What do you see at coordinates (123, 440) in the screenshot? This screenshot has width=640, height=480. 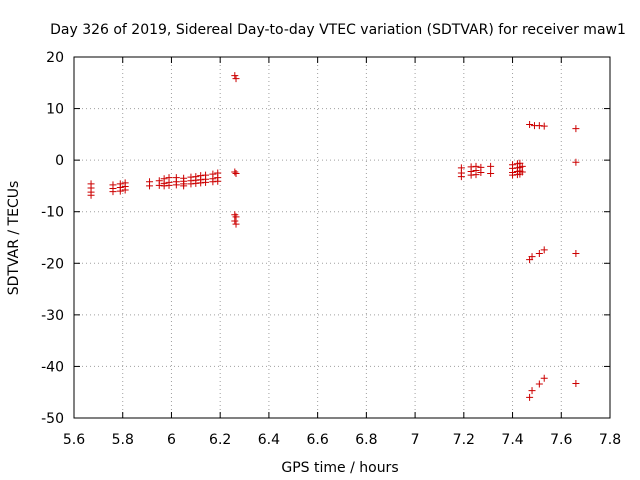 I see `x-tick-label: 5.8` at bounding box center [123, 440].